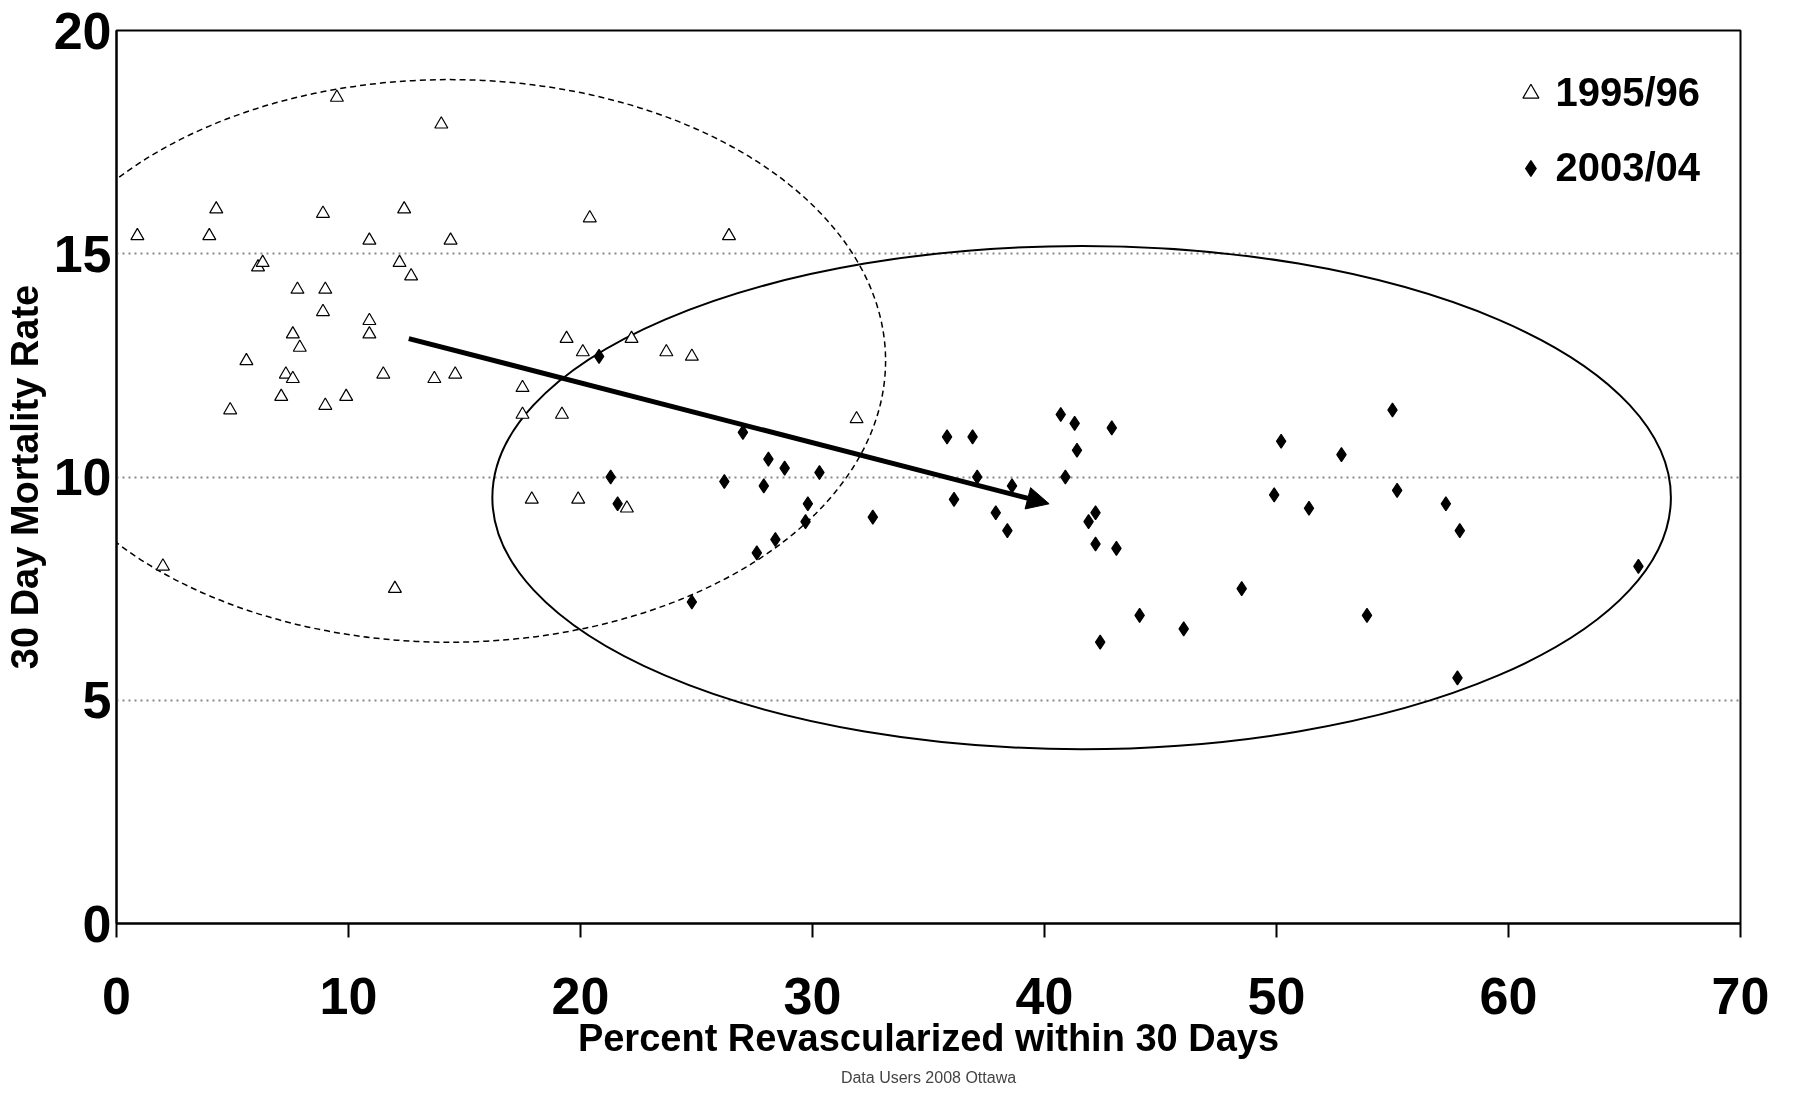  Describe the element at coordinates (82, 253) in the screenshot. I see `y-tick-label: 15` at that location.